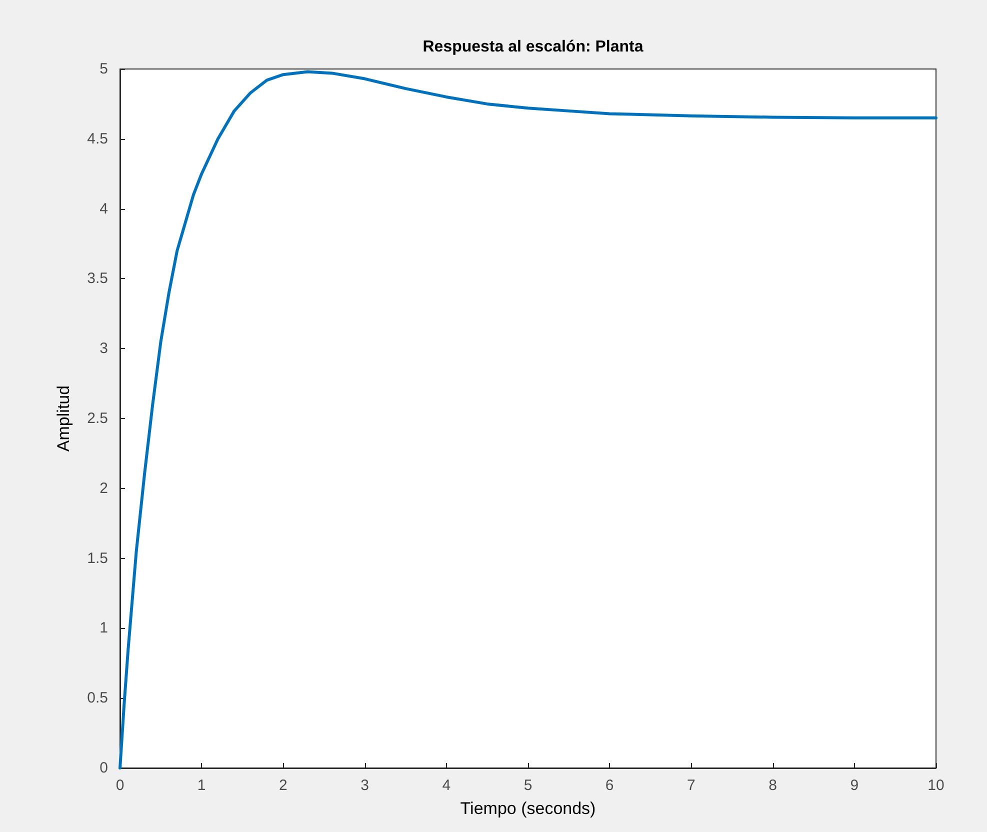  I want to click on x-tick-label: 4, so click(446, 785).